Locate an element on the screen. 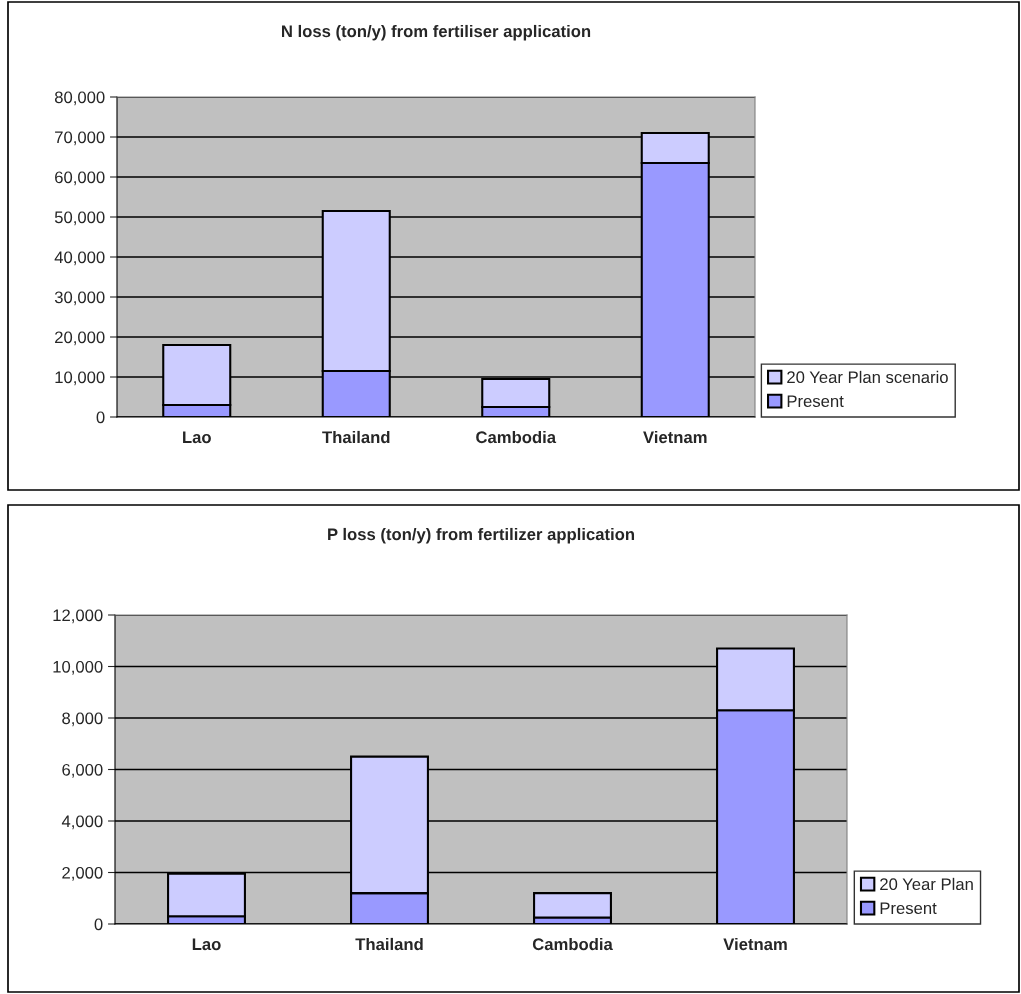 Image resolution: width=1021 pixels, height=994 pixels. y-tick-label: 6,000 is located at coordinates (82, 770).